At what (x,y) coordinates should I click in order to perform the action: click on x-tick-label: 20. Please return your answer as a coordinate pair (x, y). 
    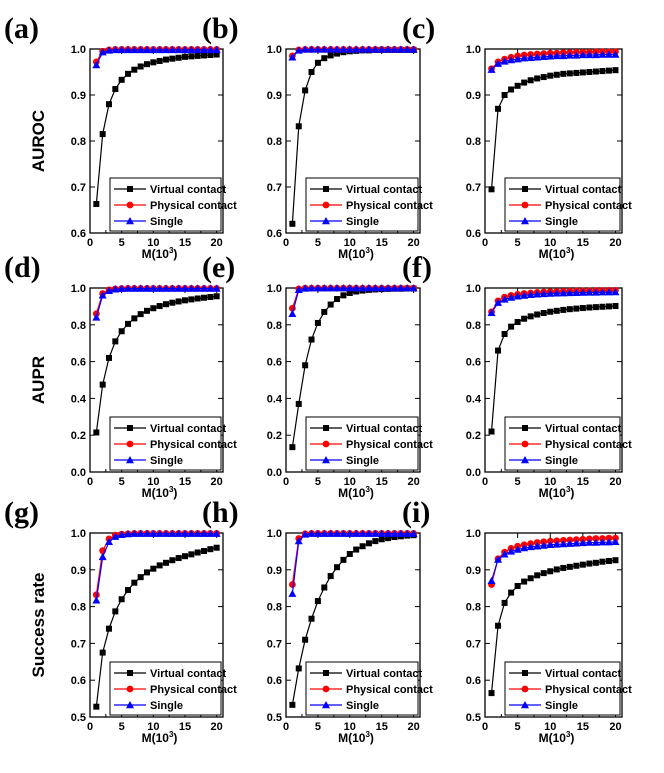
    Looking at the image, I should click on (217, 727).